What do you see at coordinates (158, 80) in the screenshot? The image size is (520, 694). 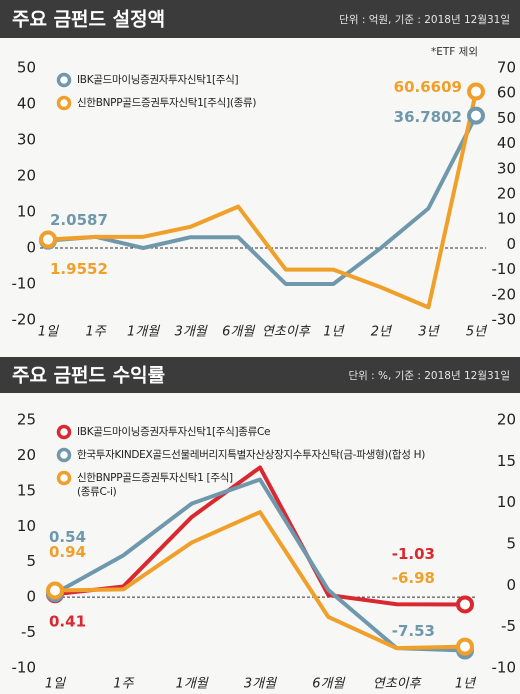 I see `legend-label: IBK골드마이닝증권자투자신탁1[주식]` at bounding box center [158, 80].